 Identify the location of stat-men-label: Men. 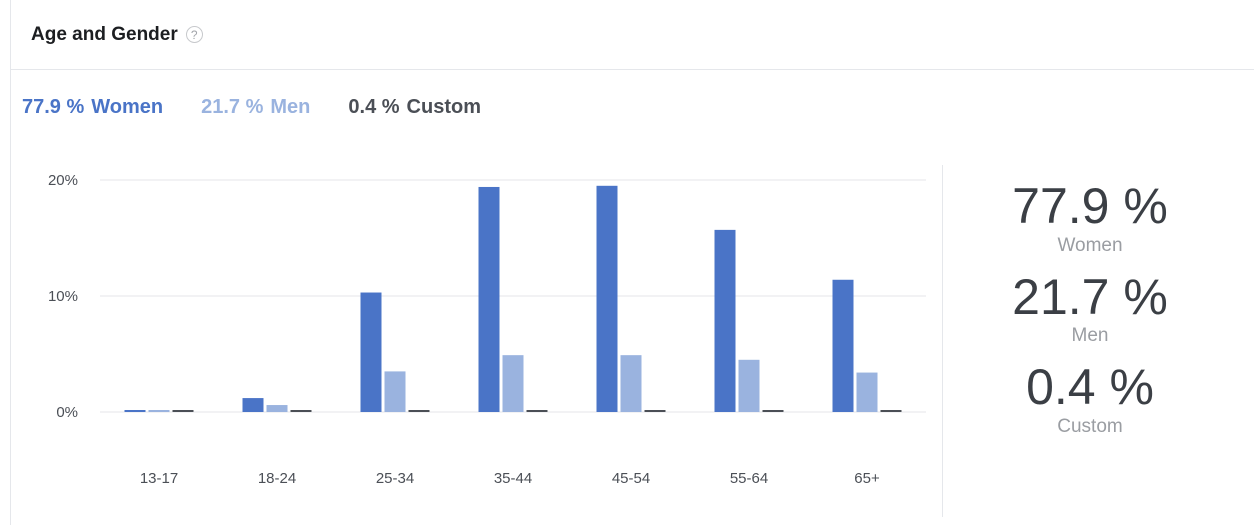
(1090, 335).